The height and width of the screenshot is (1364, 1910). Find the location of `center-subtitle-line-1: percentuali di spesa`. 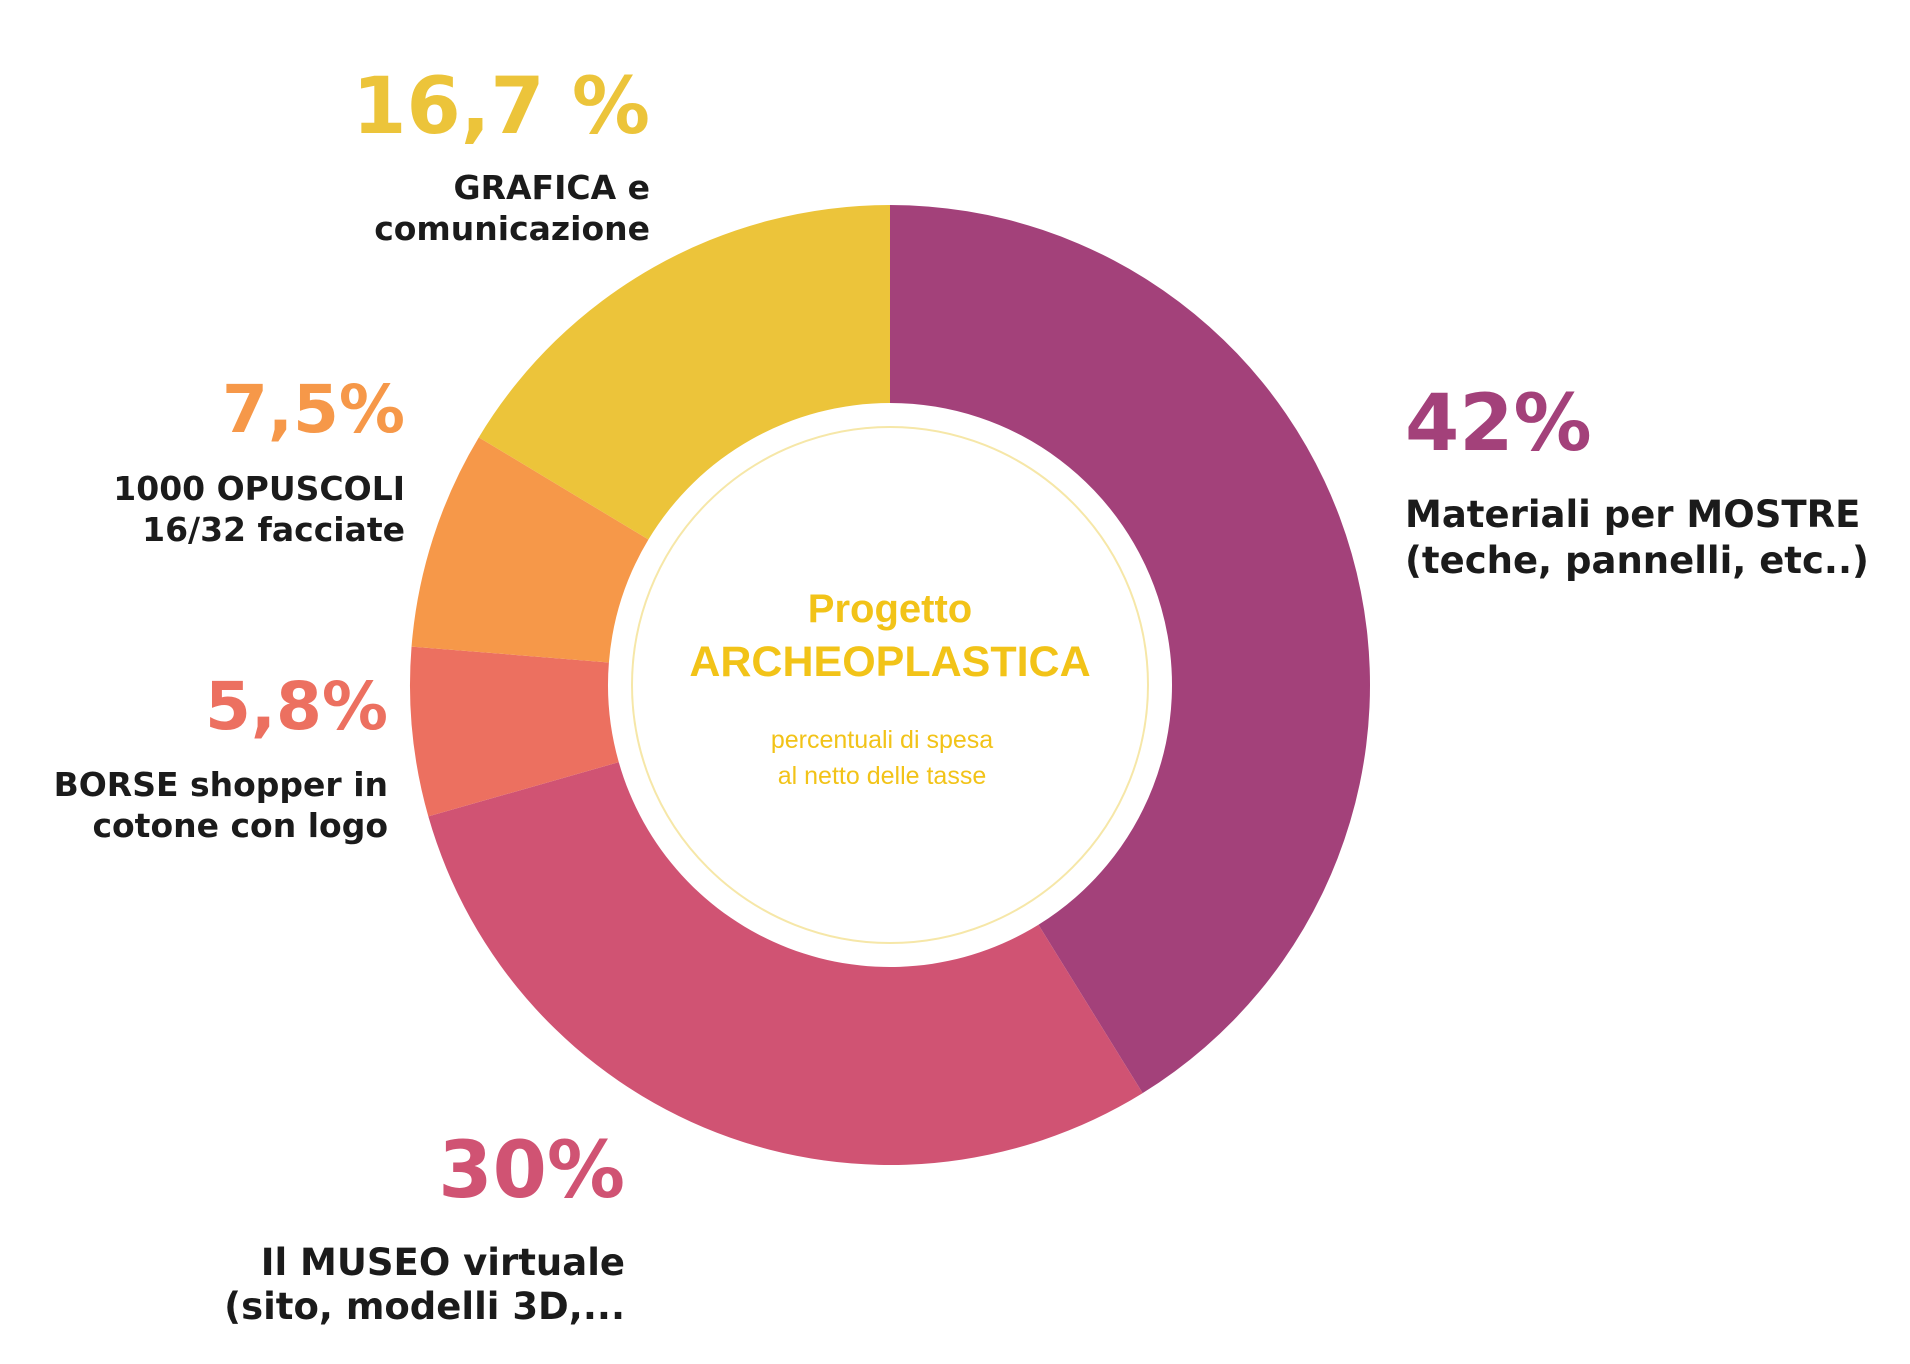

center-subtitle-line-1: percentuali di spesa is located at coordinates (882, 740).